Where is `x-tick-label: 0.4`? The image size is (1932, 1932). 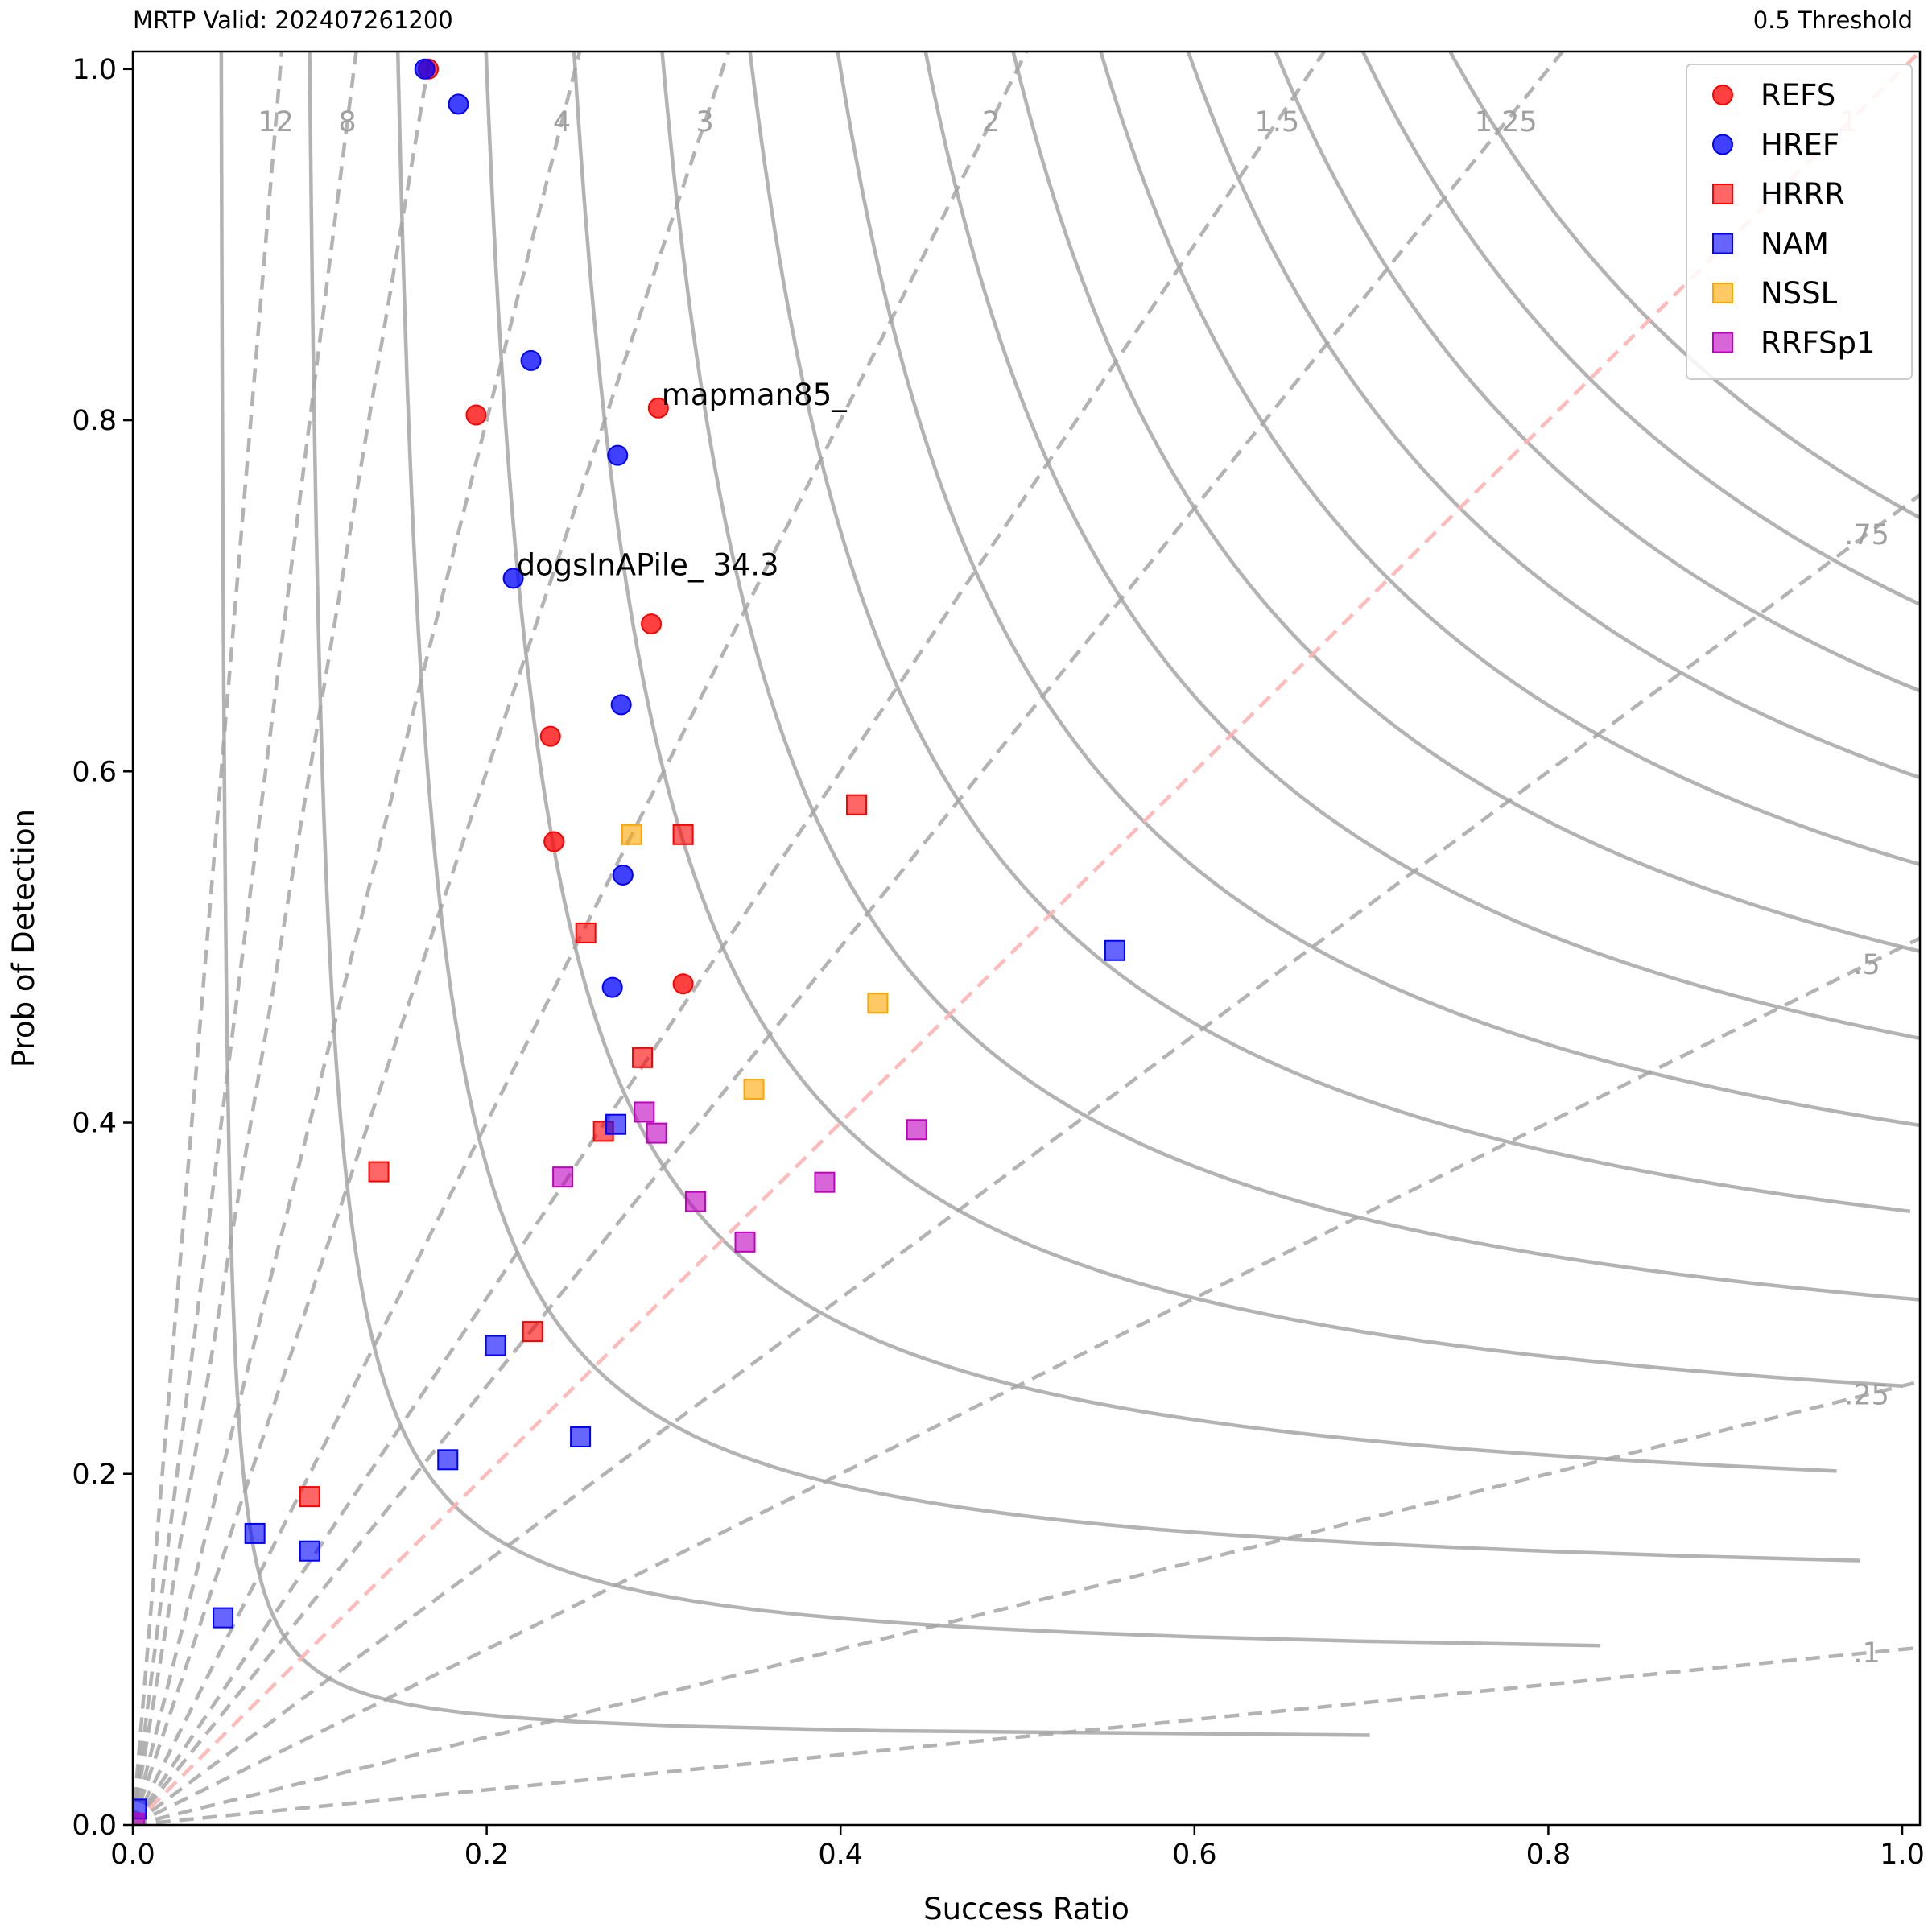
x-tick-label: 0.4 is located at coordinates (841, 1855).